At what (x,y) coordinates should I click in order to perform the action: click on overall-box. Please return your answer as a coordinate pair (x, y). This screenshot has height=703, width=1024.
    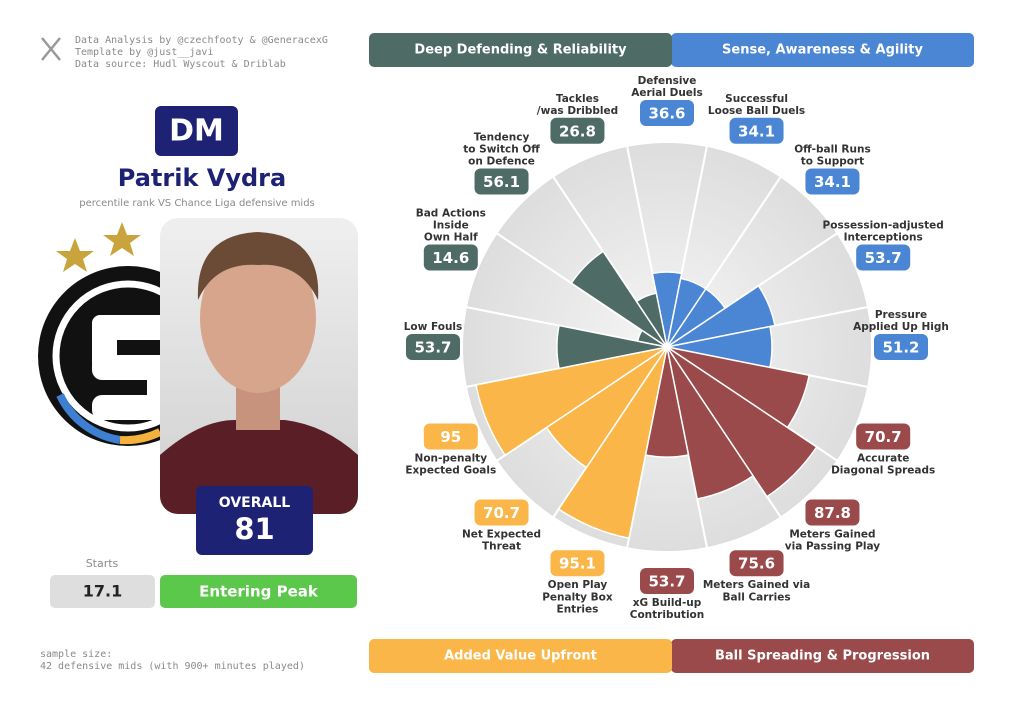
    Looking at the image, I should click on (254, 520).